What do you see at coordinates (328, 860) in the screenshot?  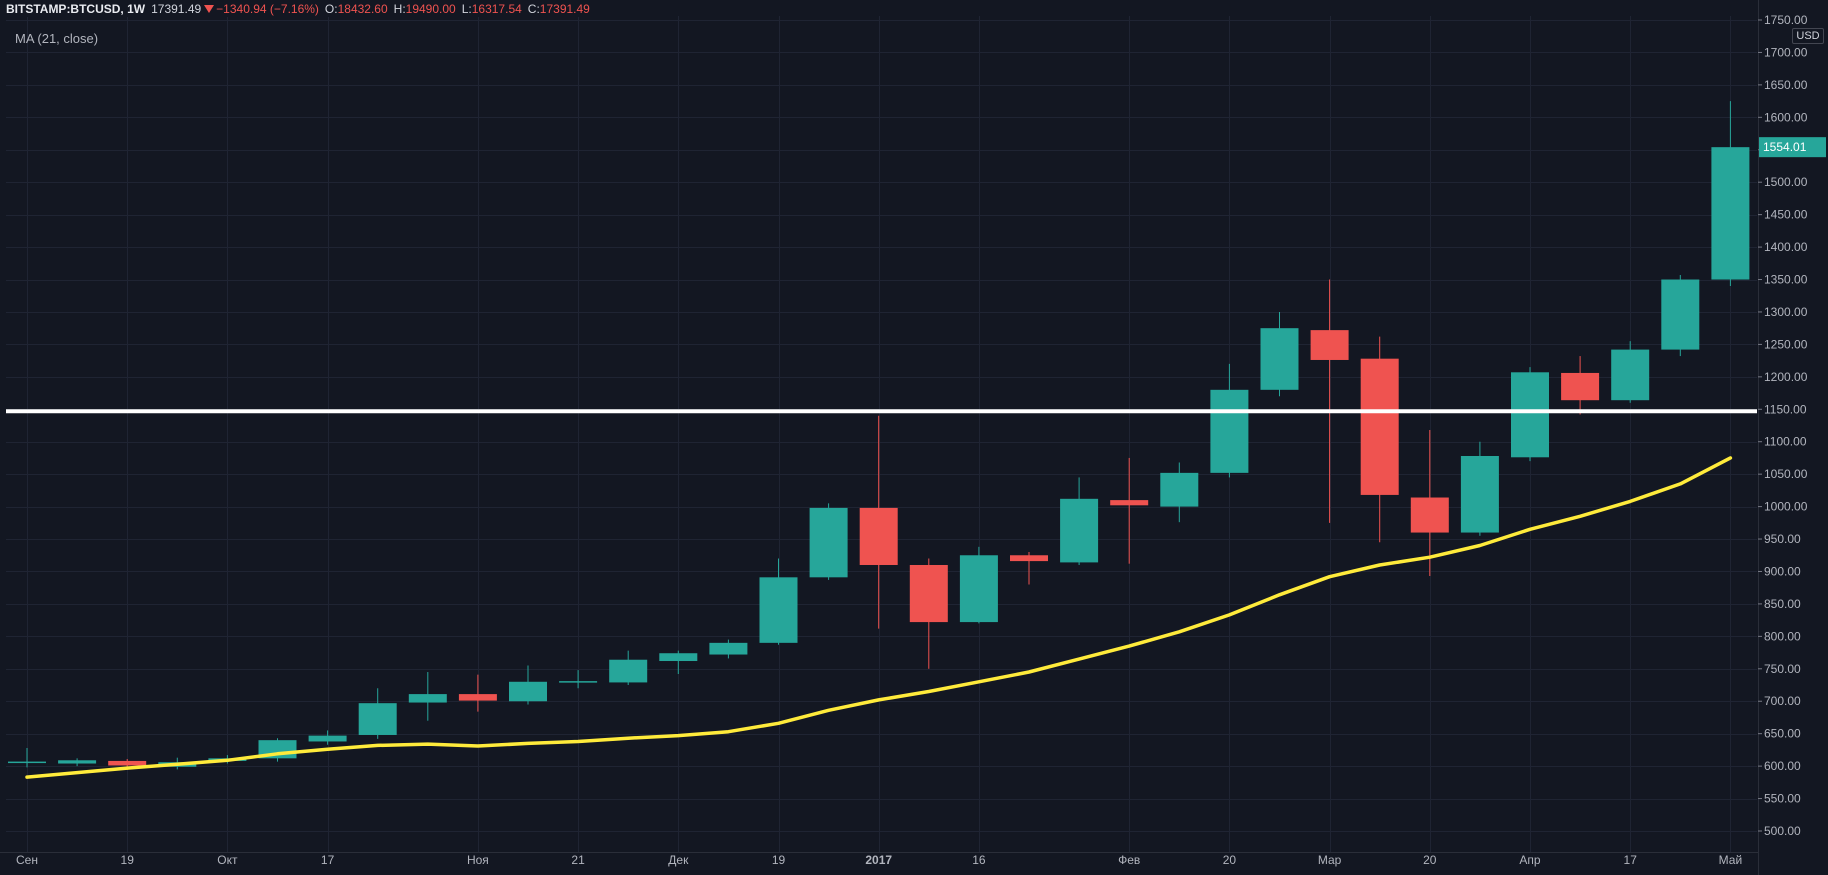 I see `time-tick-label: 17` at bounding box center [328, 860].